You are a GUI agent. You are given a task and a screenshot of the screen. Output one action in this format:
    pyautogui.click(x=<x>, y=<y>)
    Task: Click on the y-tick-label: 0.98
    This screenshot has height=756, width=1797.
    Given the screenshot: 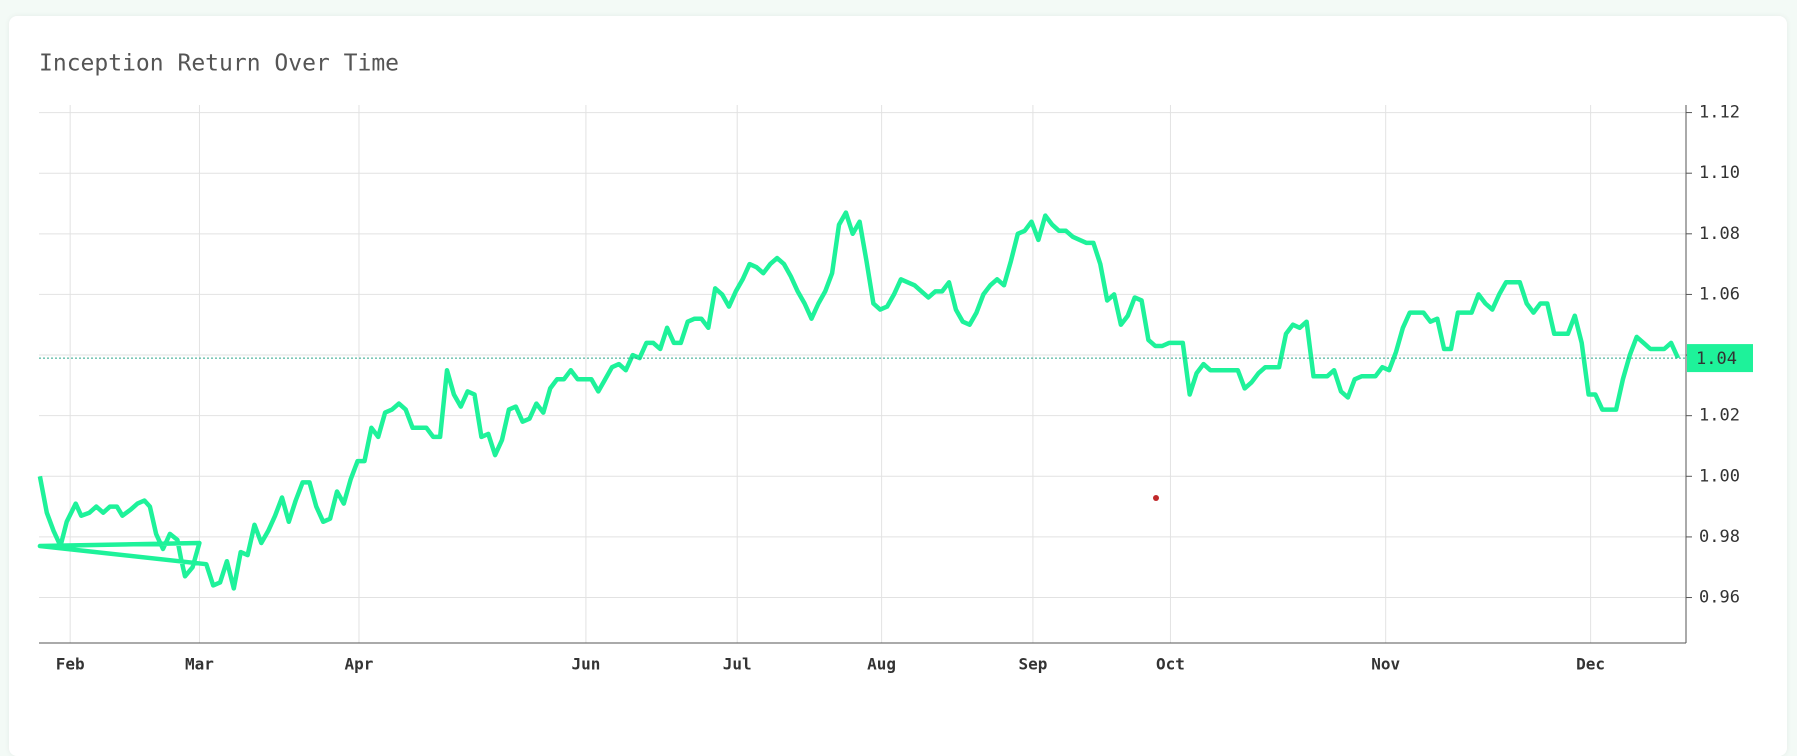 What is the action you would take?
    pyautogui.click(x=1719, y=537)
    